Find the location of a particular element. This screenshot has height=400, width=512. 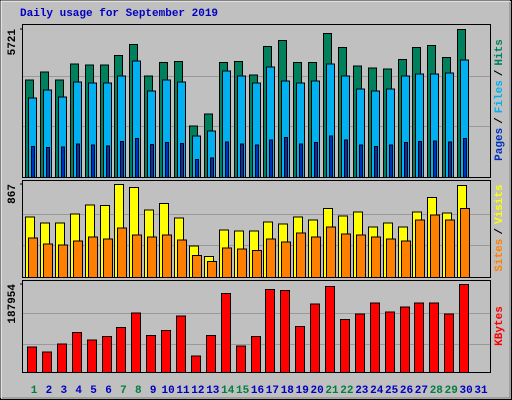

x-tick-label: 20 is located at coordinates (316, 391).